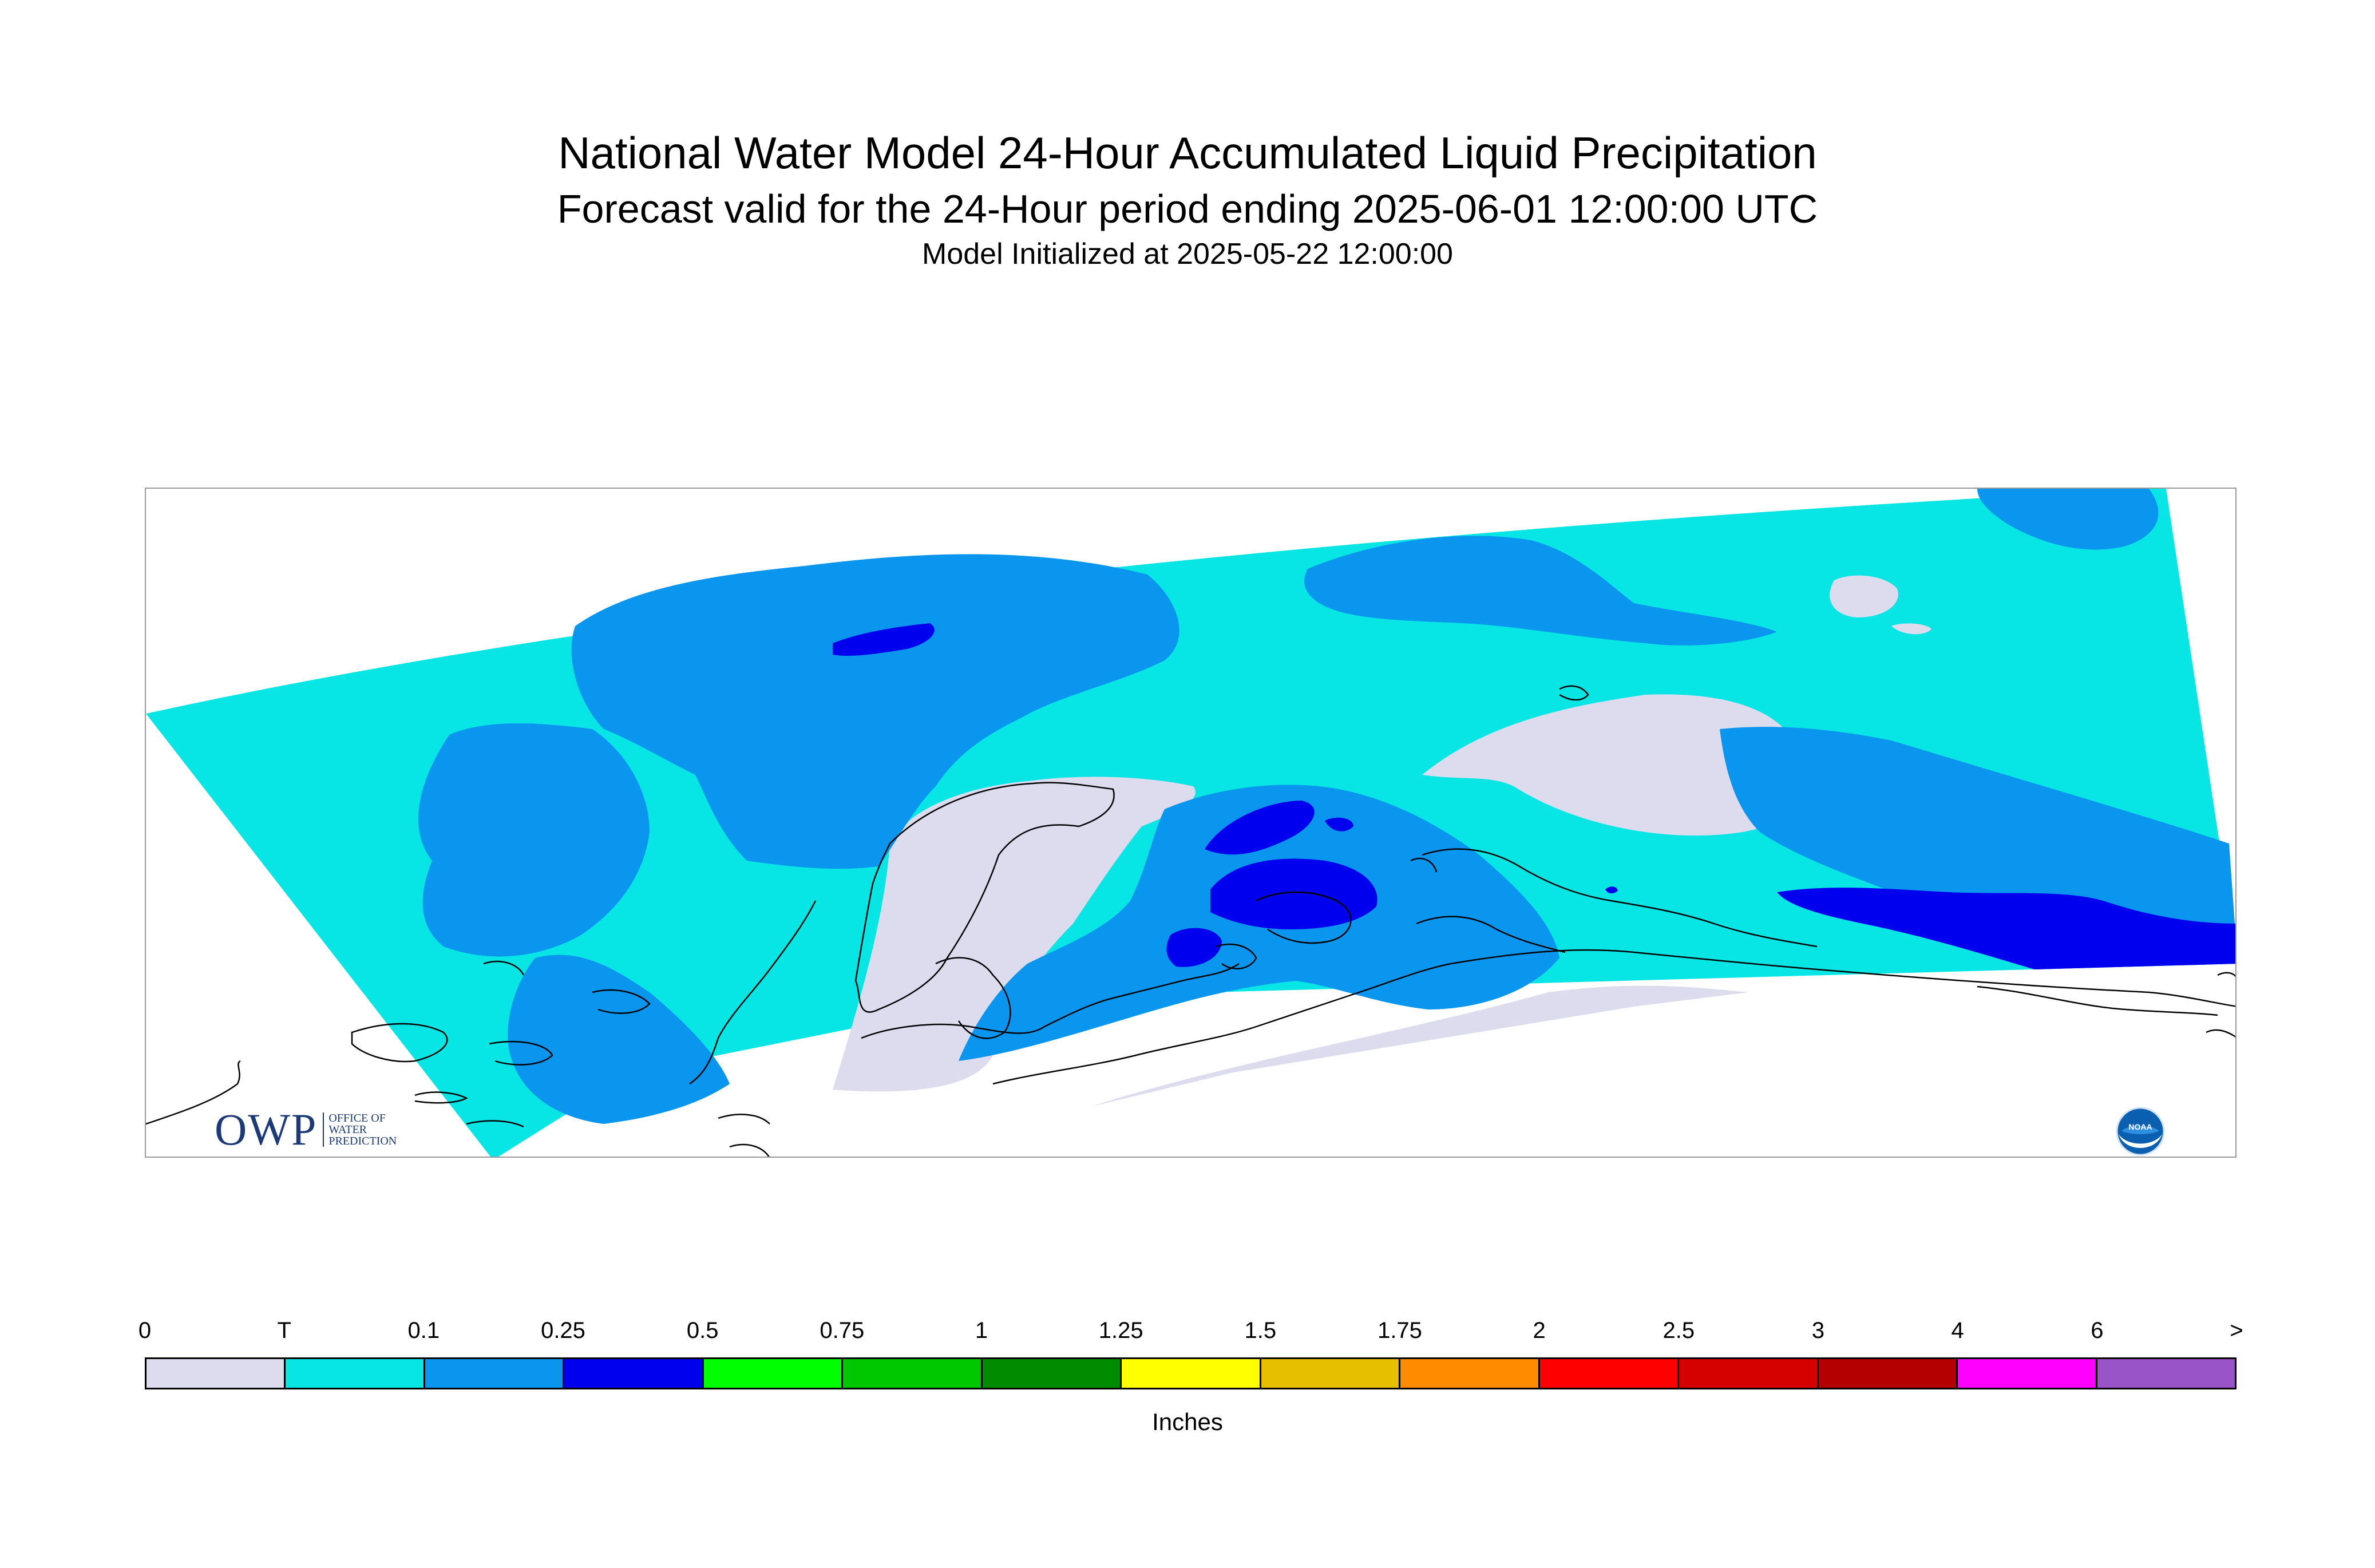 This screenshot has width=2375, height=1568. What do you see at coordinates (1187, 254) in the screenshot?
I see `model-init-label: Model Initialized at 2025-05-22 12:00:00` at bounding box center [1187, 254].